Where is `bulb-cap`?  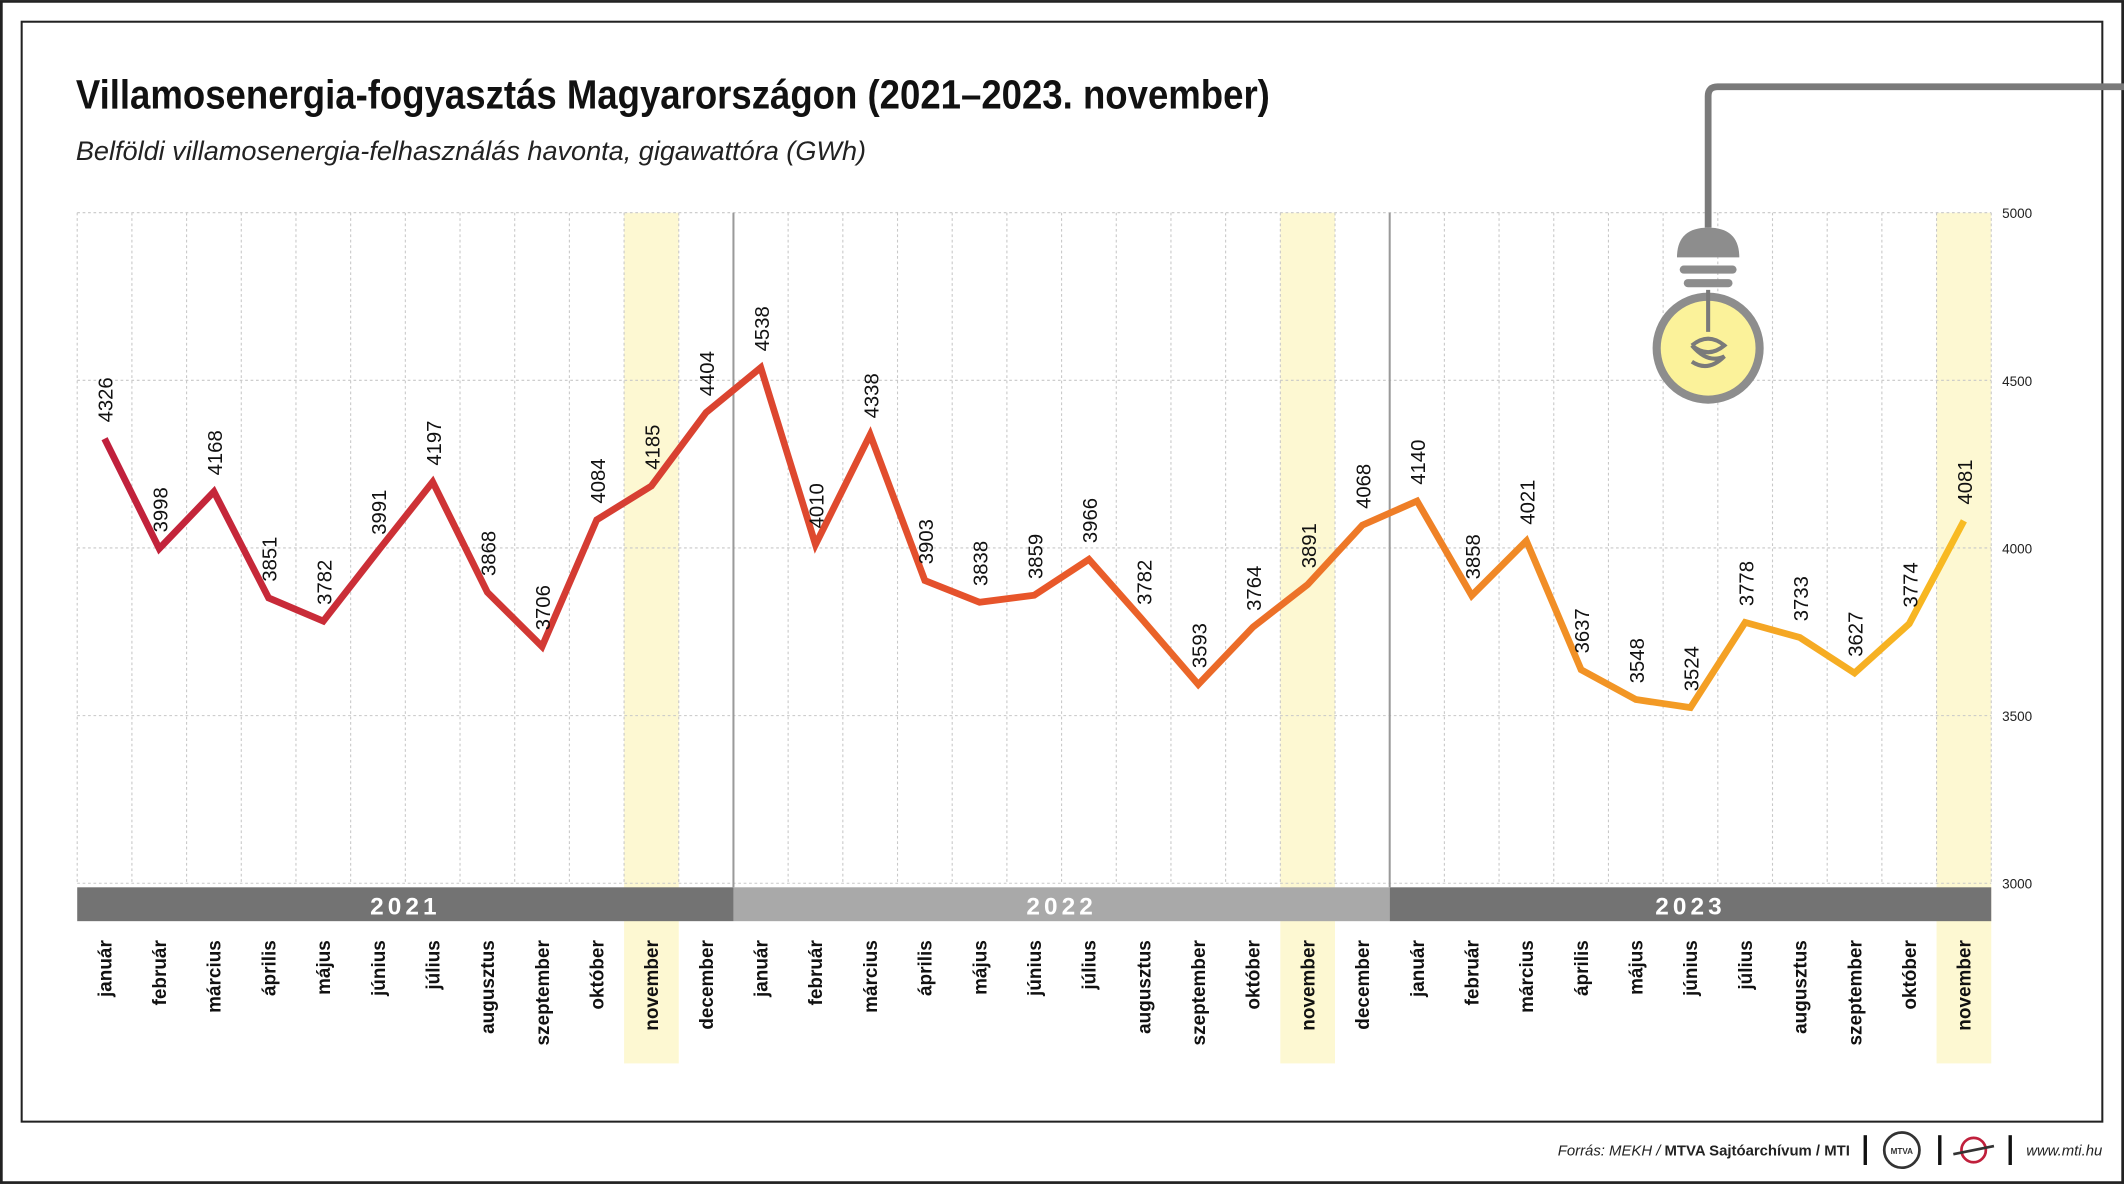 bulb-cap is located at coordinates (1708, 242).